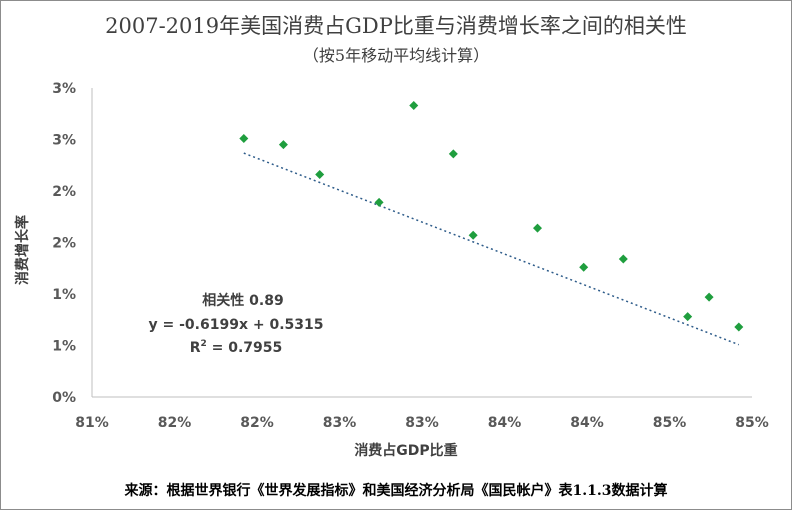  Describe the element at coordinates (396, 55) in the screenshot. I see `chart-subtitle: （按5年移动平均线计算）` at that location.